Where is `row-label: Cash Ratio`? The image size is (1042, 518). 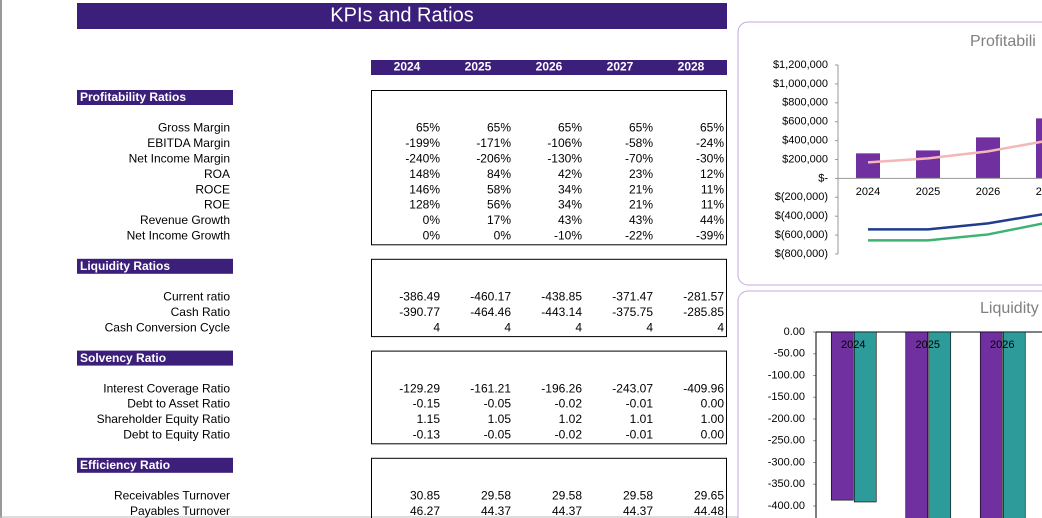 row-label: Cash Ratio is located at coordinates (201, 312).